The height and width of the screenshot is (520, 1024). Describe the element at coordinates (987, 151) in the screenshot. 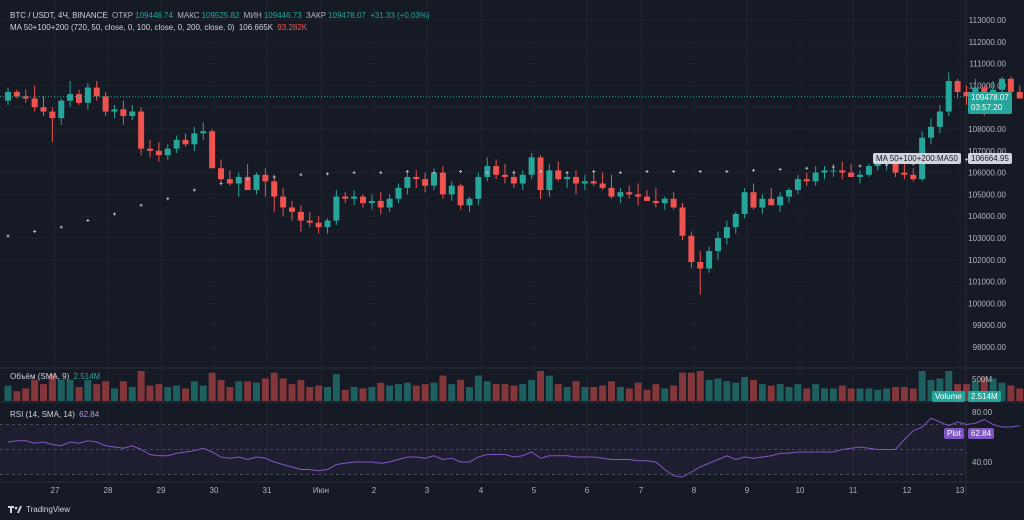

I see `price-tick-label: 107000.00` at that location.